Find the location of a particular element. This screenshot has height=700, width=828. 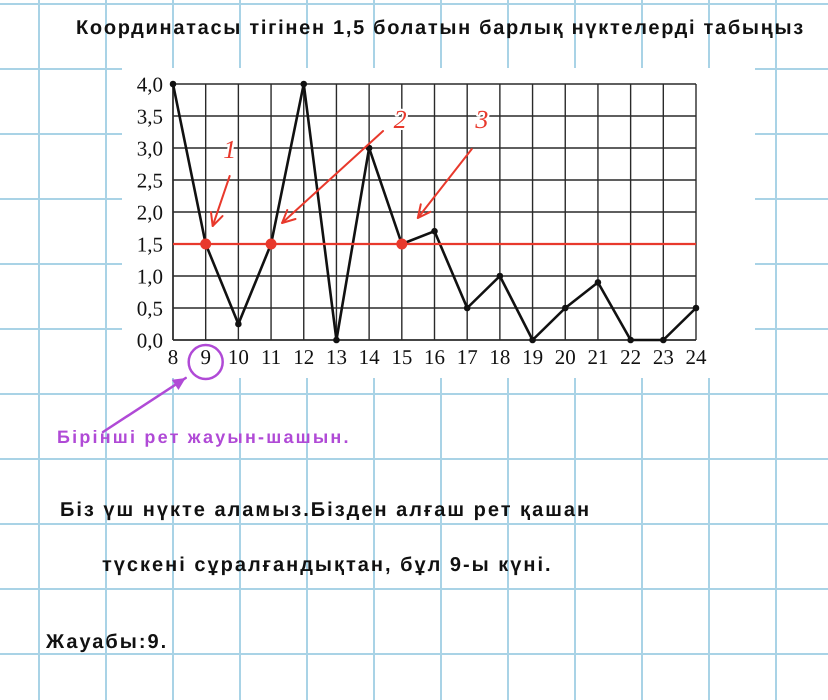

x-tick-label: 10 is located at coordinates (238, 356).